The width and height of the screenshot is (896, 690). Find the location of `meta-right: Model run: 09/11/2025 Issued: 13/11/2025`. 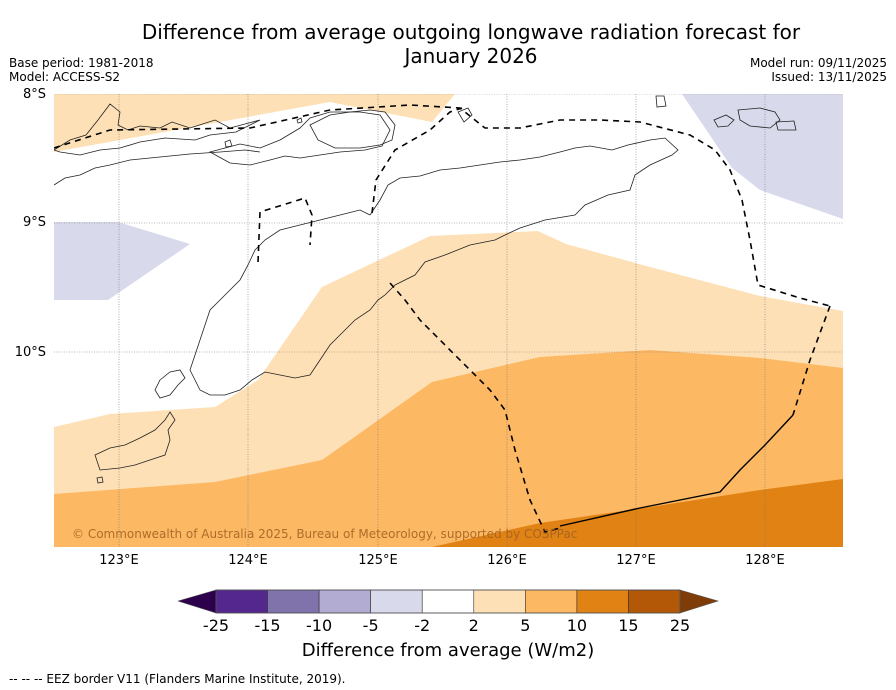

meta-right: Model run: 09/11/2025 Issued: 13/11/2025 is located at coordinates (818, 70).